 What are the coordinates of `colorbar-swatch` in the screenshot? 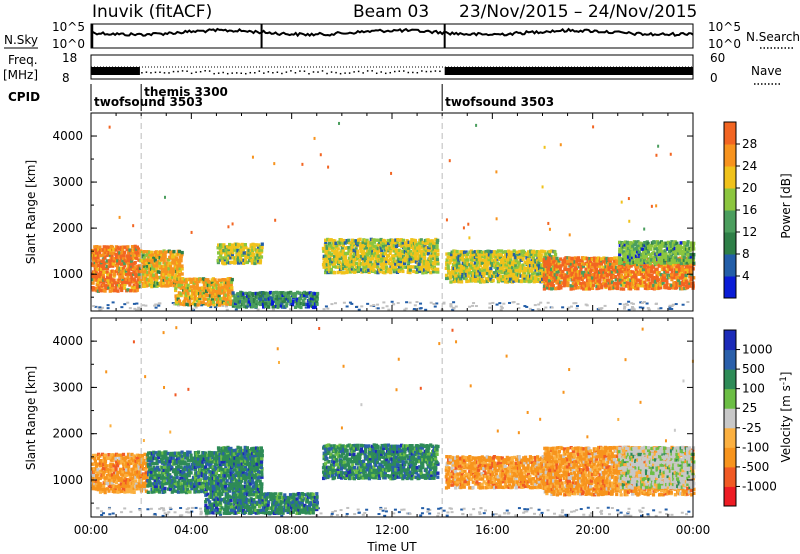 It's located at (730, 155).